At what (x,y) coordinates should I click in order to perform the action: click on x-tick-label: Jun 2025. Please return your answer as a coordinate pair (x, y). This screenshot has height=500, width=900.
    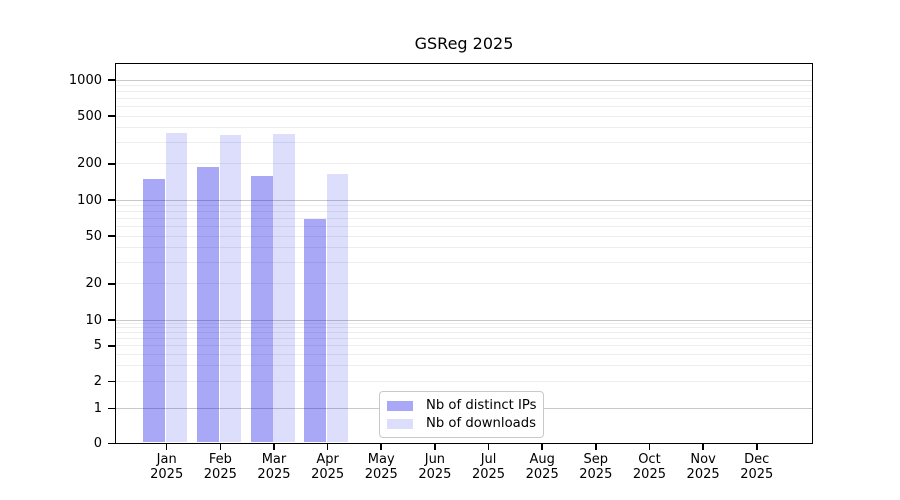
    Looking at the image, I should click on (435, 467).